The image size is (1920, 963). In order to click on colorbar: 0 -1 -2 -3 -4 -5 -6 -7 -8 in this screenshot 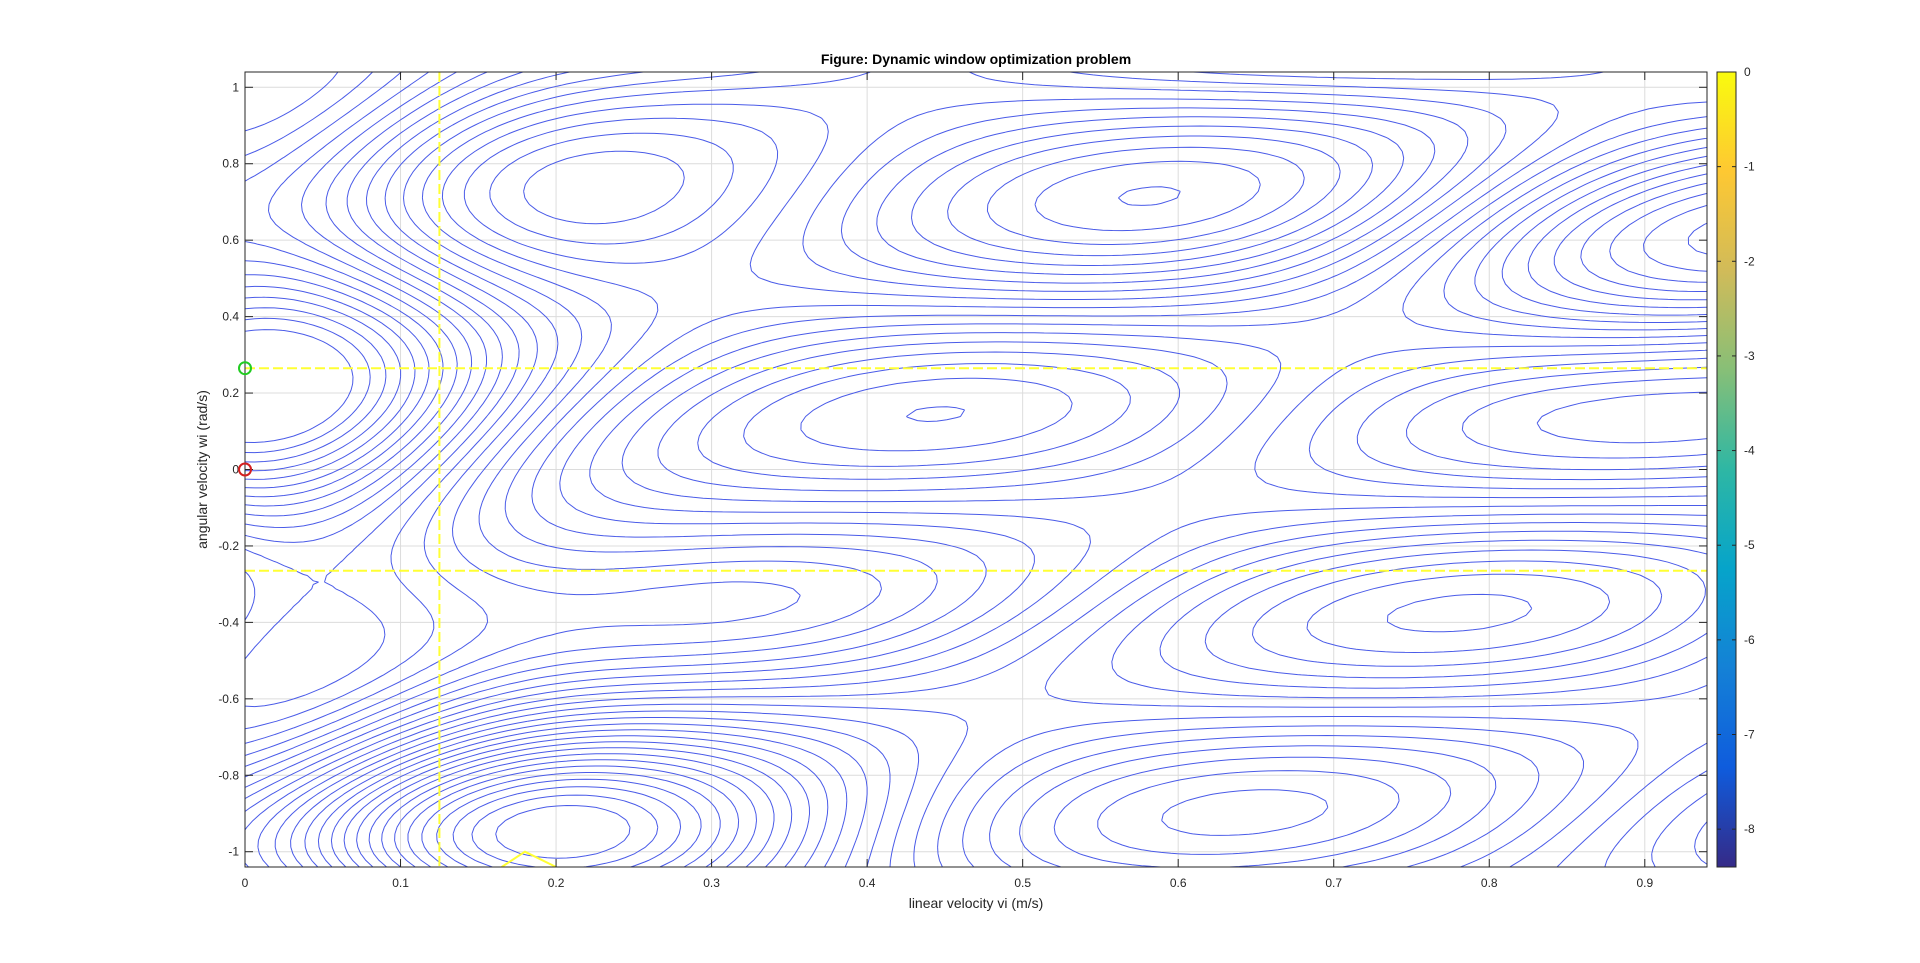, I will do `click(1735, 466)`.